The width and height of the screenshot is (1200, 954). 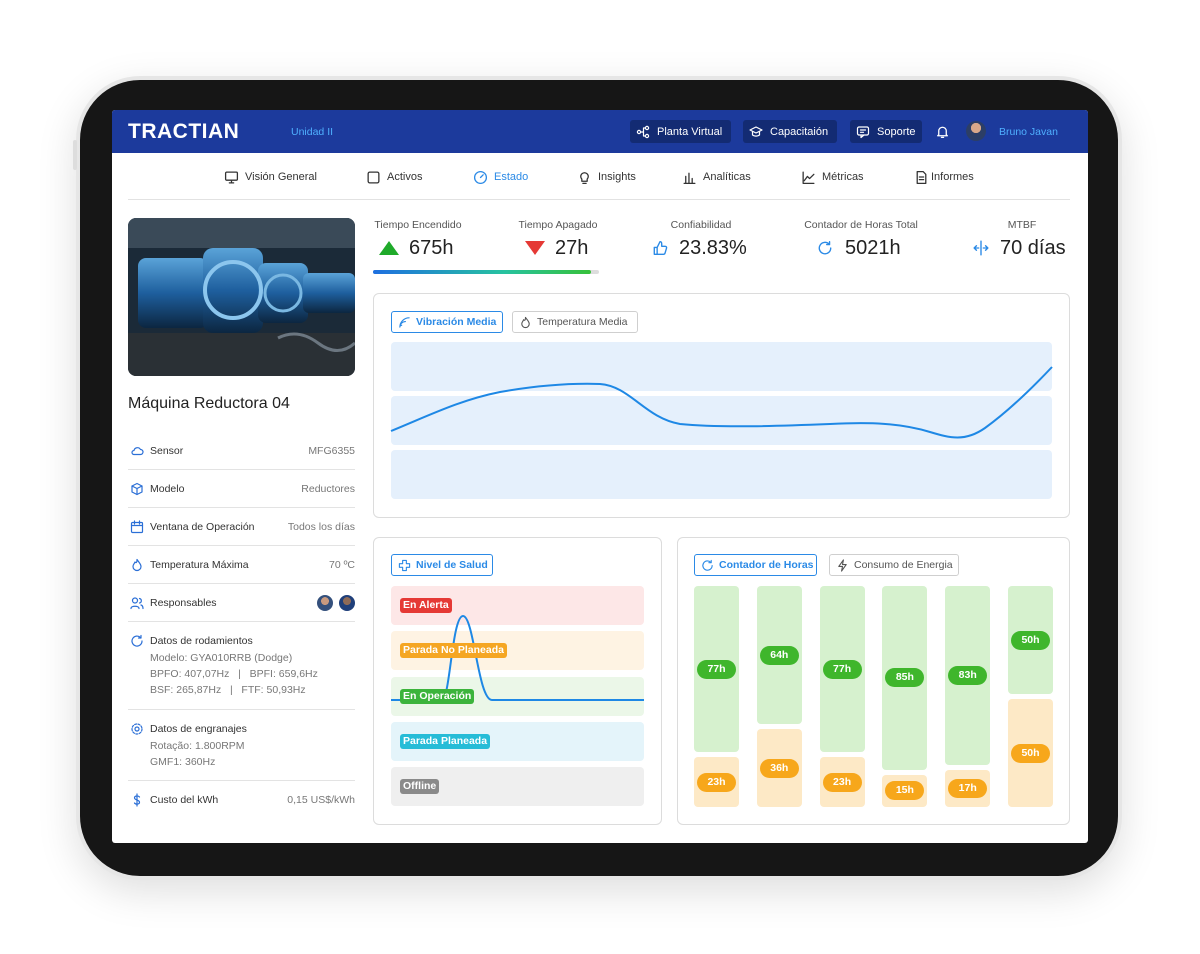 What do you see at coordinates (233, 290) in the screenshot?
I see `machine-flange` at bounding box center [233, 290].